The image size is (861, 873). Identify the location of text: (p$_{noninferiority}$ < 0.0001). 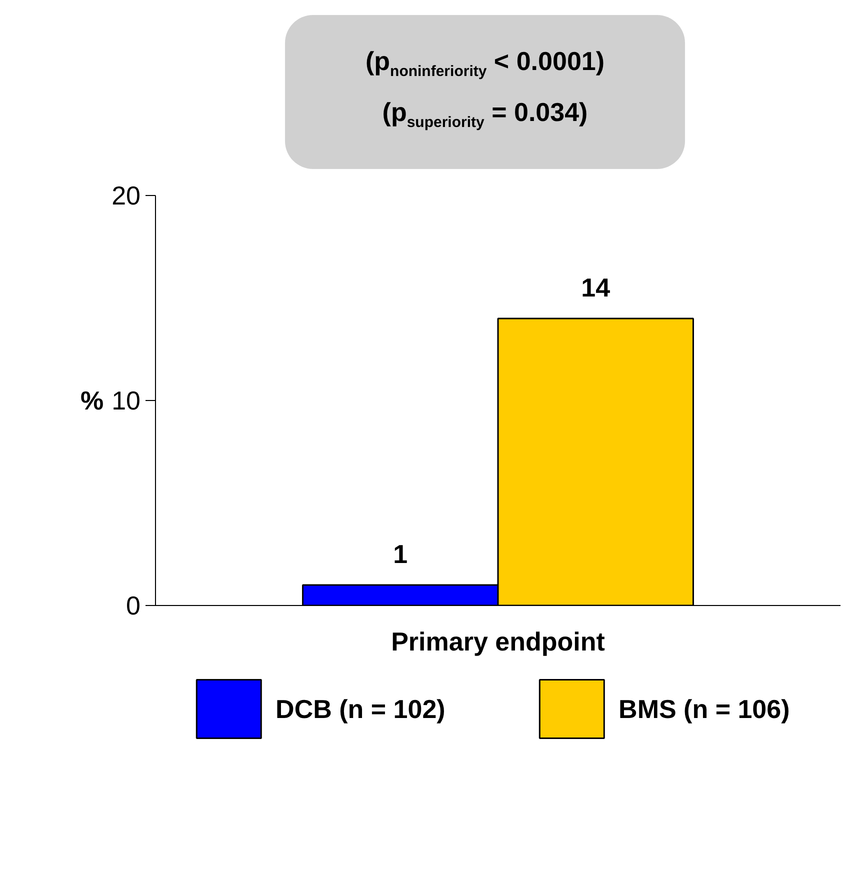
(485, 63).